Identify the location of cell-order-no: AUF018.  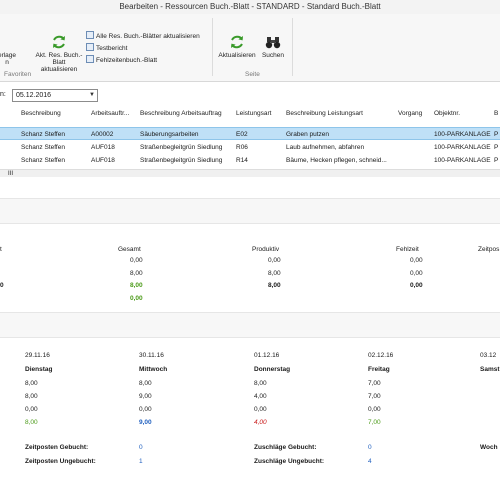
(103, 147).